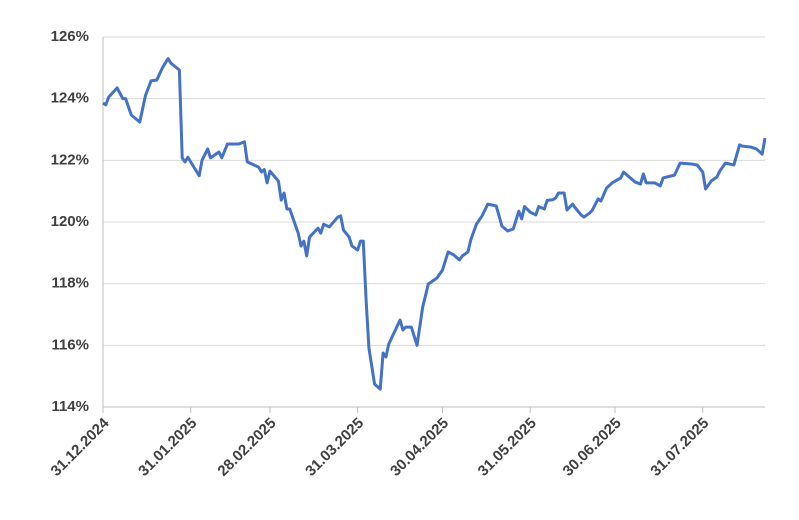 This screenshot has width=799, height=520. What do you see at coordinates (334, 447) in the screenshot?
I see `x-tick-label: 31.03.2025` at bounding box center [334, 447].